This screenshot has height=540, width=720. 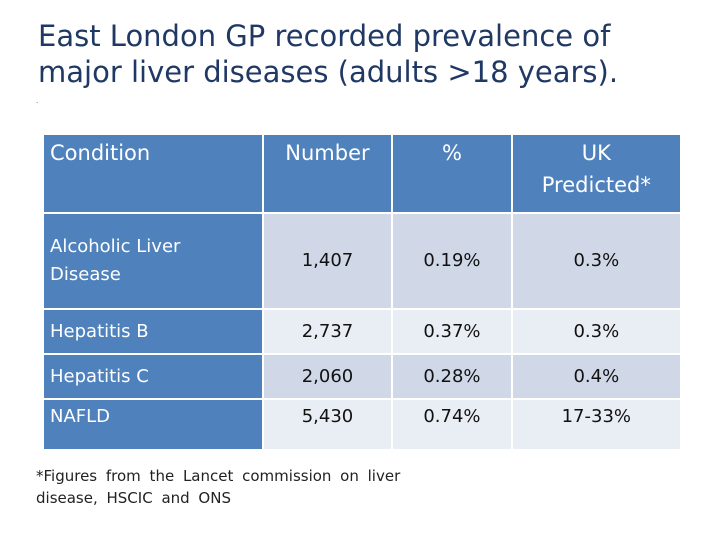 I want to click on header-uk-line1: UK, so click(x=596, y=153).